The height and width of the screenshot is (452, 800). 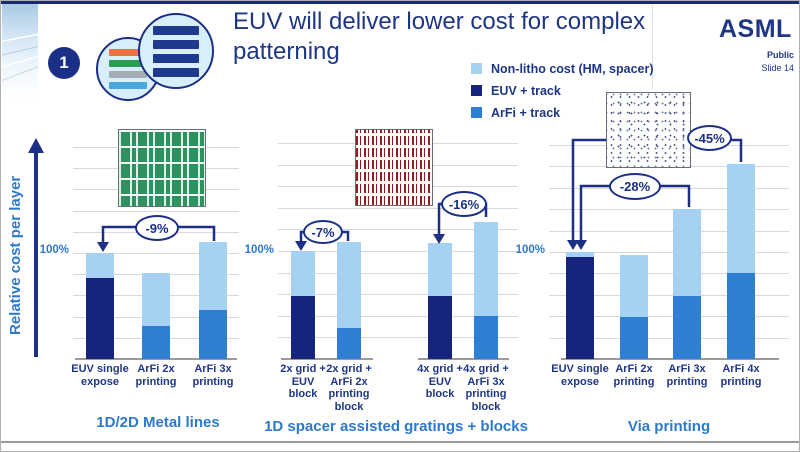 What do you see at coordinates (162, 168) in the screenshot?
I see `metal-lines-pattern-image` at bounding box center [162, 168].